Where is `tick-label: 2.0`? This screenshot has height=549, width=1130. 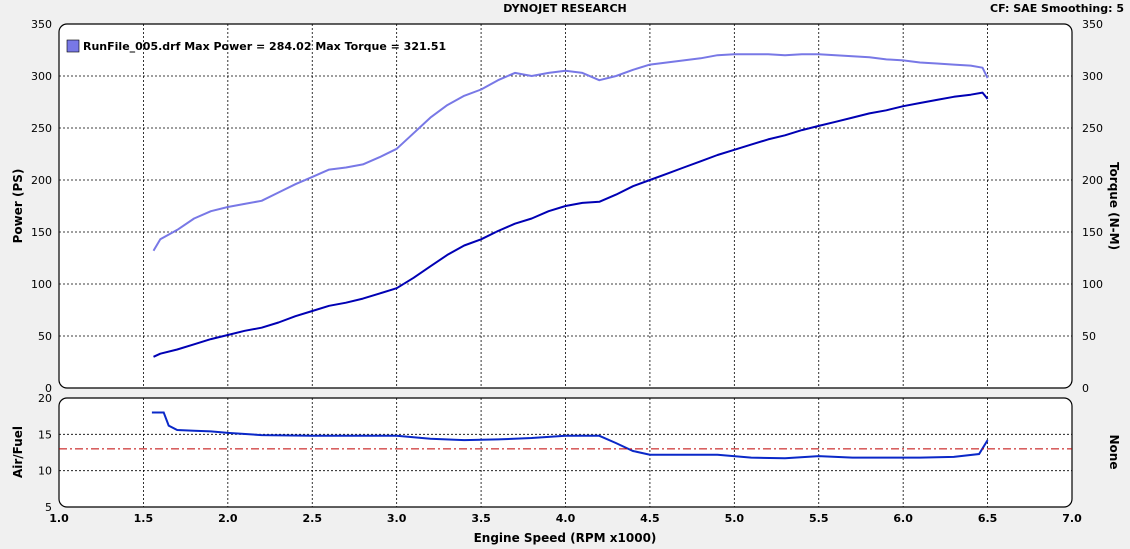 tick-label: 2.0 is located at coordinates (228, 518).